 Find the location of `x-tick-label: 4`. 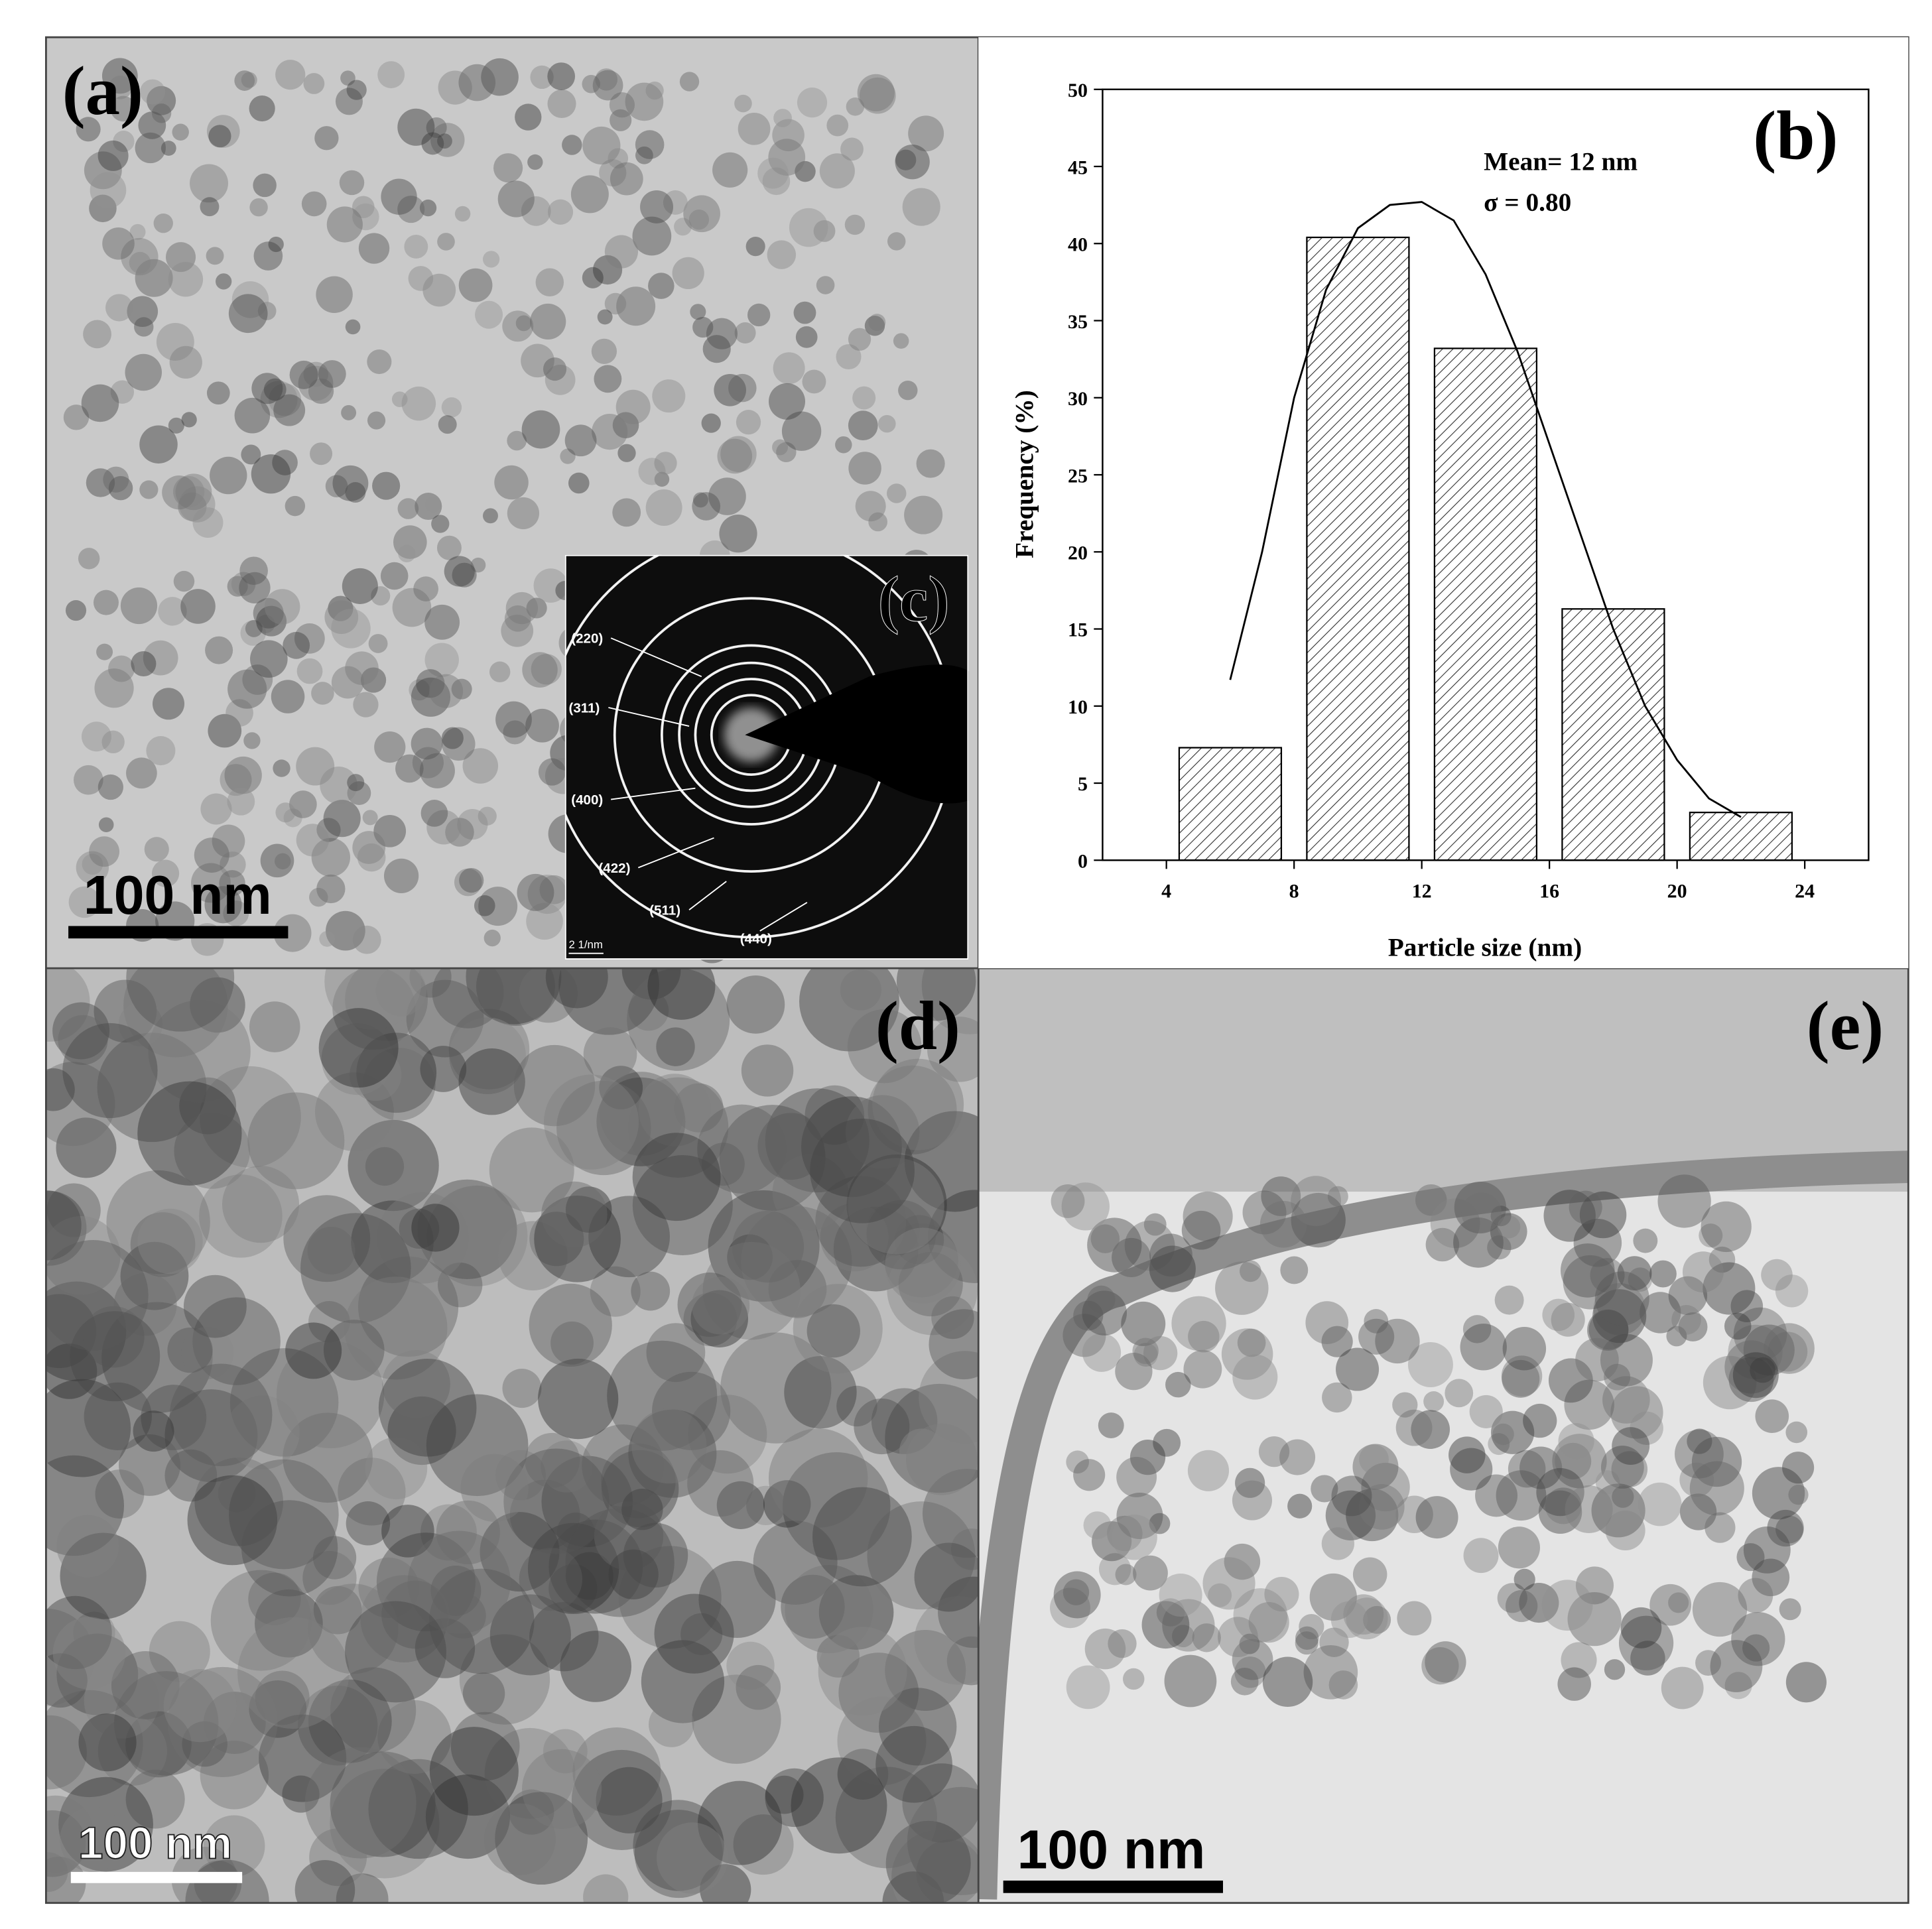

x-tick-label: 4 is located at coordinates (1166, 891).